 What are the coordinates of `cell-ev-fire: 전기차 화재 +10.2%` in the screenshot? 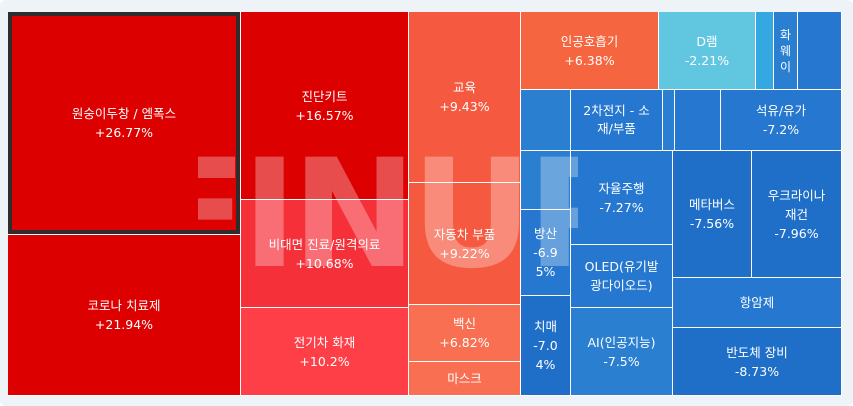 It's located at (325, 352).